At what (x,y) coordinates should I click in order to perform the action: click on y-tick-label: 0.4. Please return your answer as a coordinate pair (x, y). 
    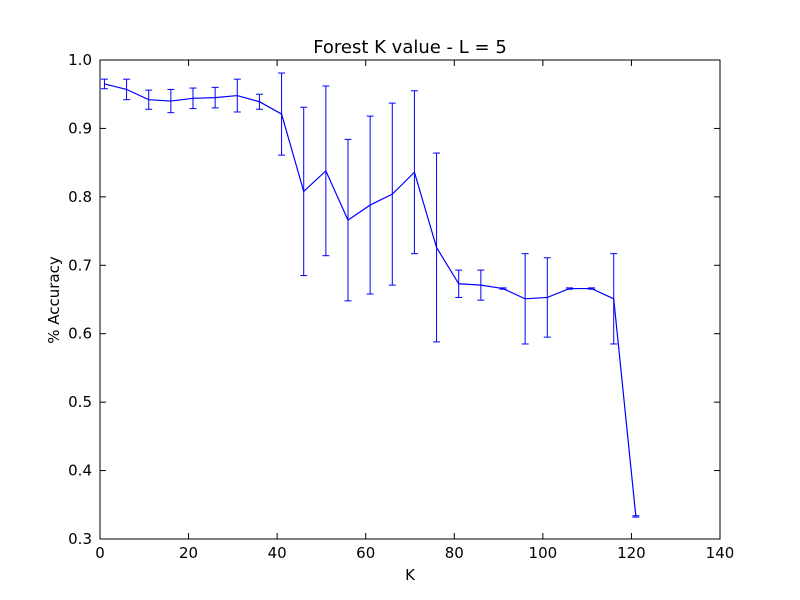
    Looking at the image, I should click on (80, 471).